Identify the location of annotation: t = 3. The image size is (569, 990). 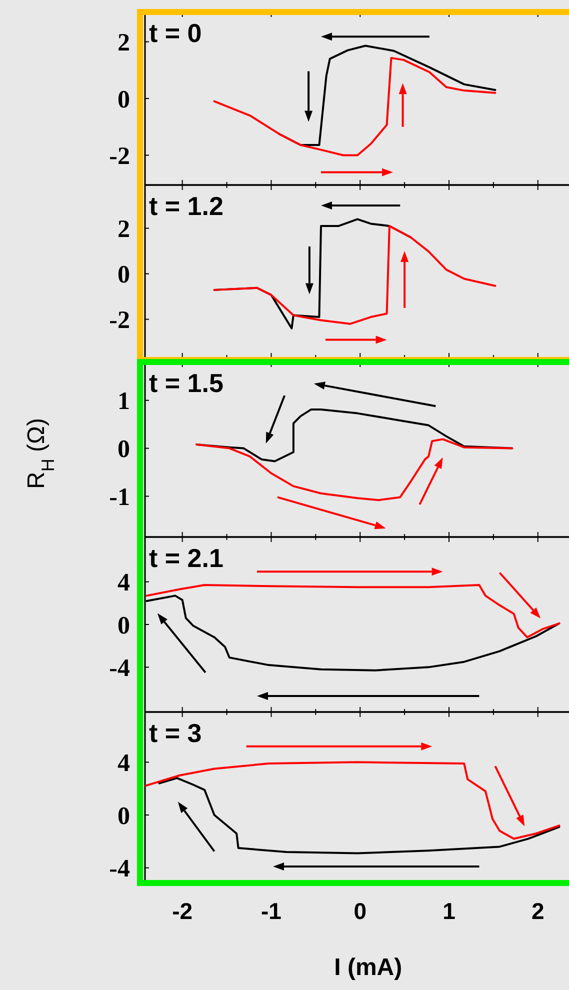
(175, 733).